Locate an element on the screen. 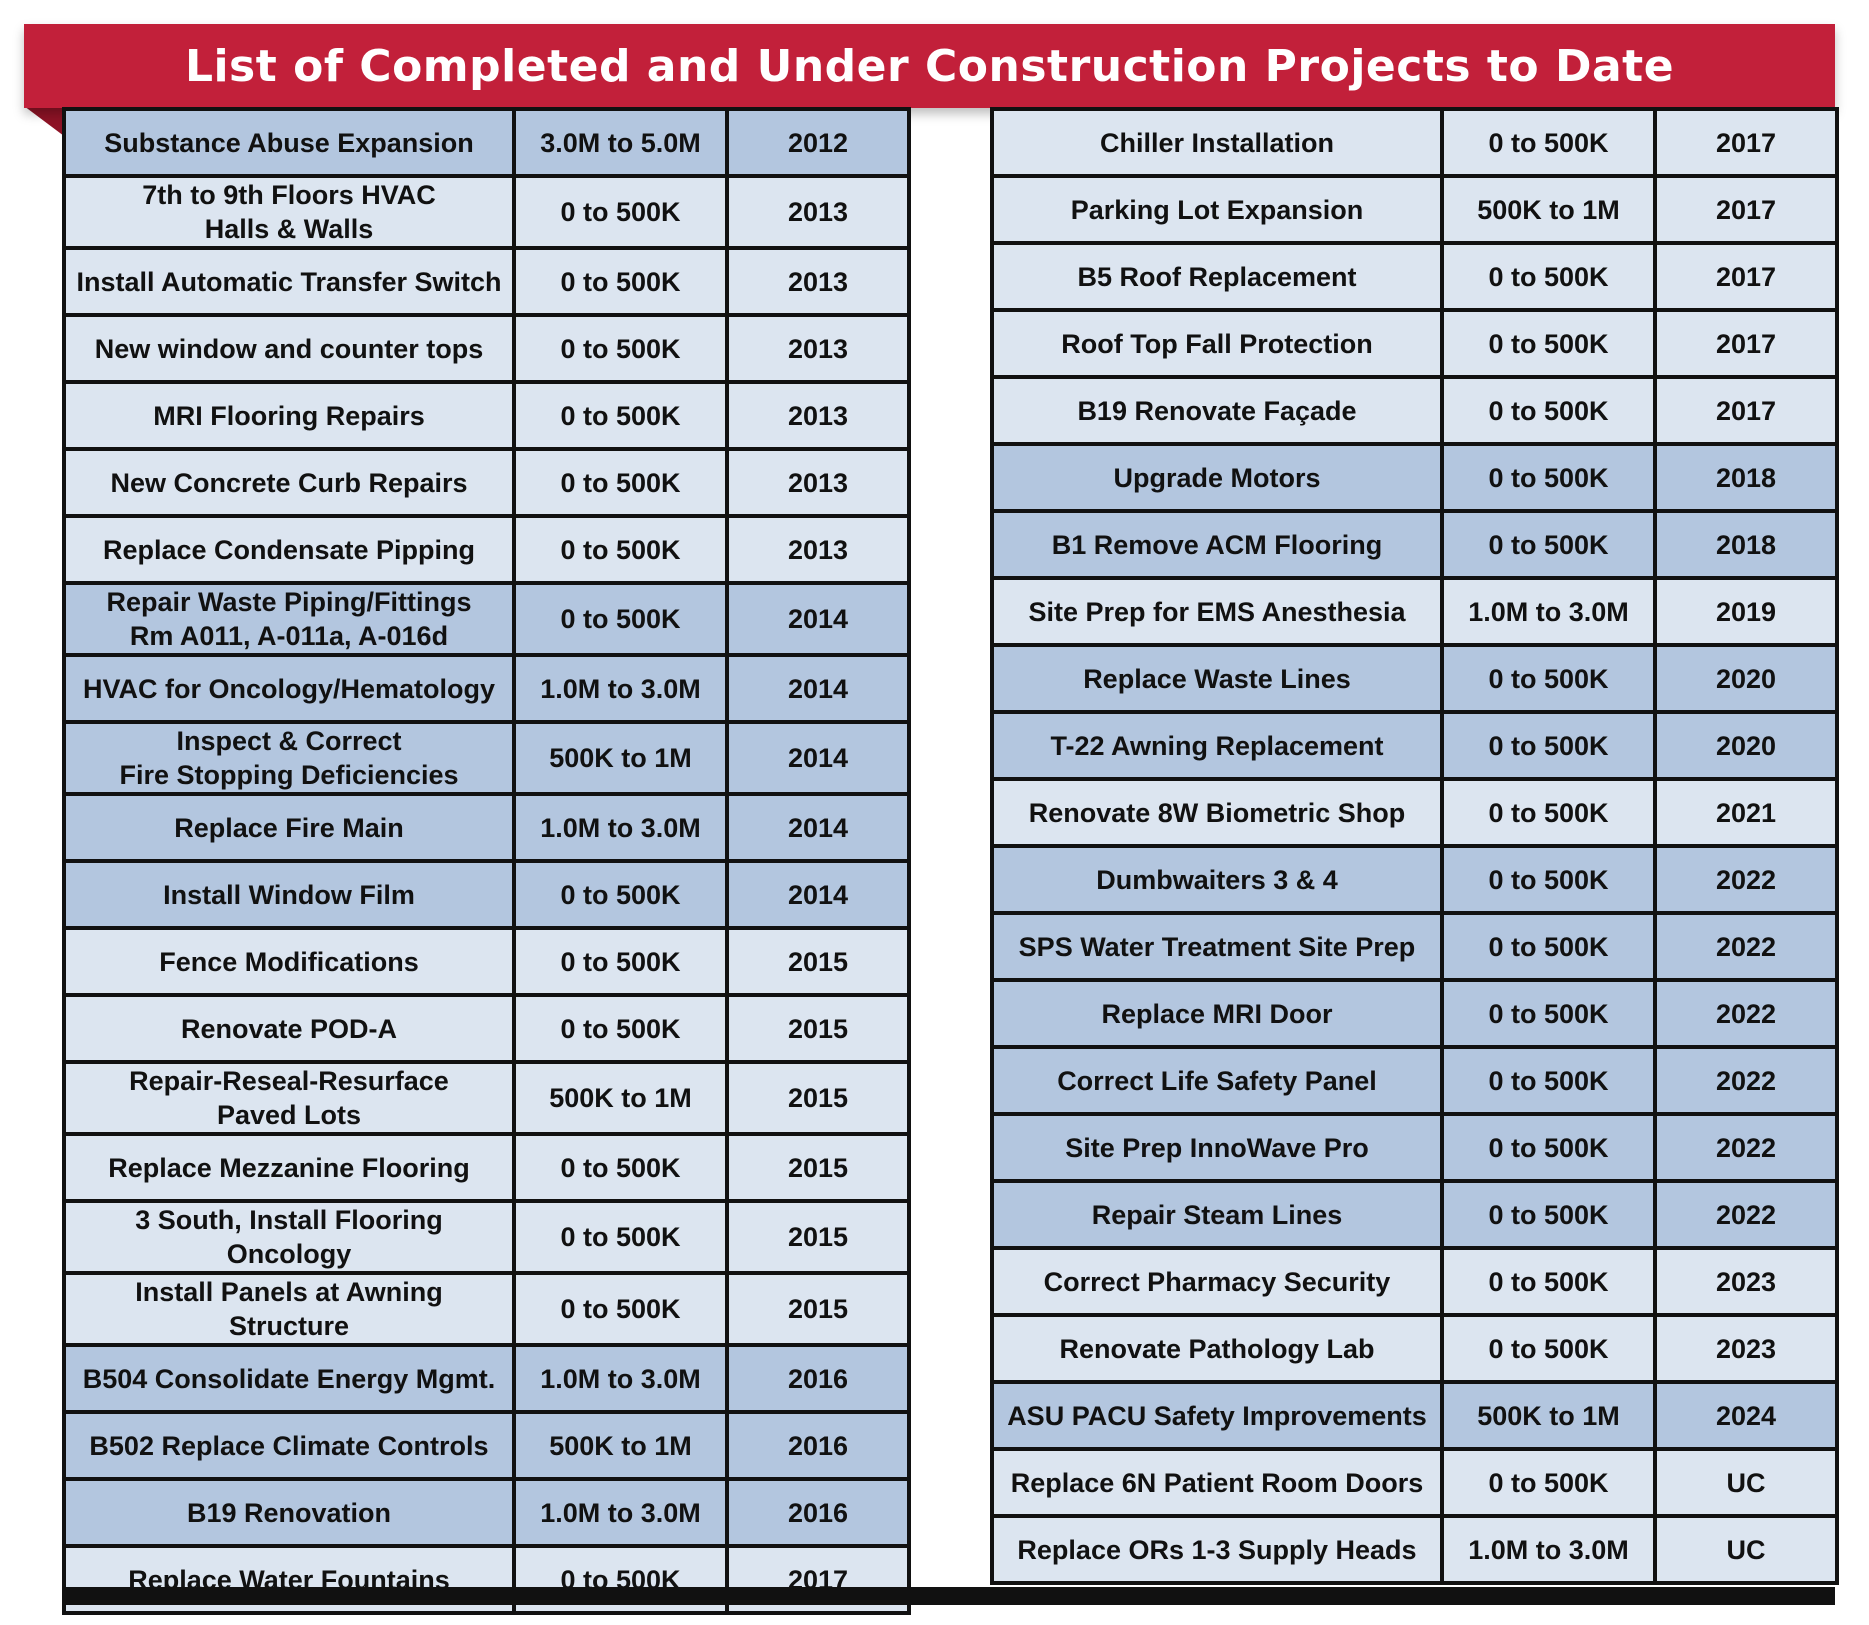  year-cell: 2016 is located at coordinates (818, 1445).